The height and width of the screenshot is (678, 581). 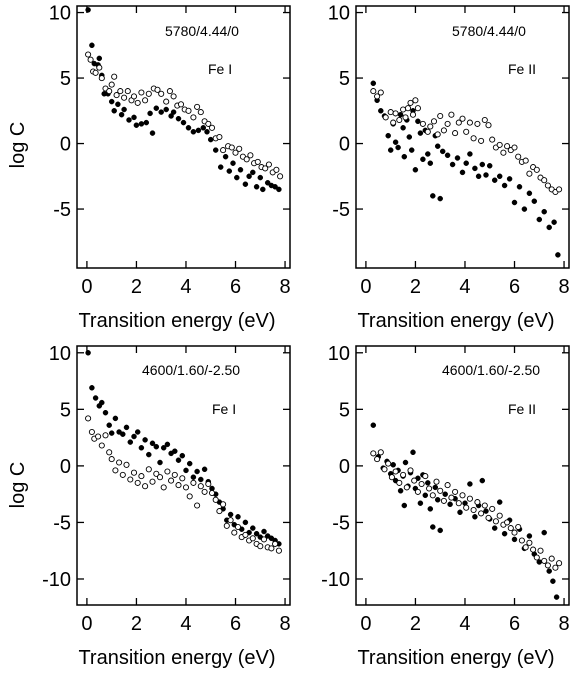 I want to click on y-axis-label: log C, so click(x=18, y=485).